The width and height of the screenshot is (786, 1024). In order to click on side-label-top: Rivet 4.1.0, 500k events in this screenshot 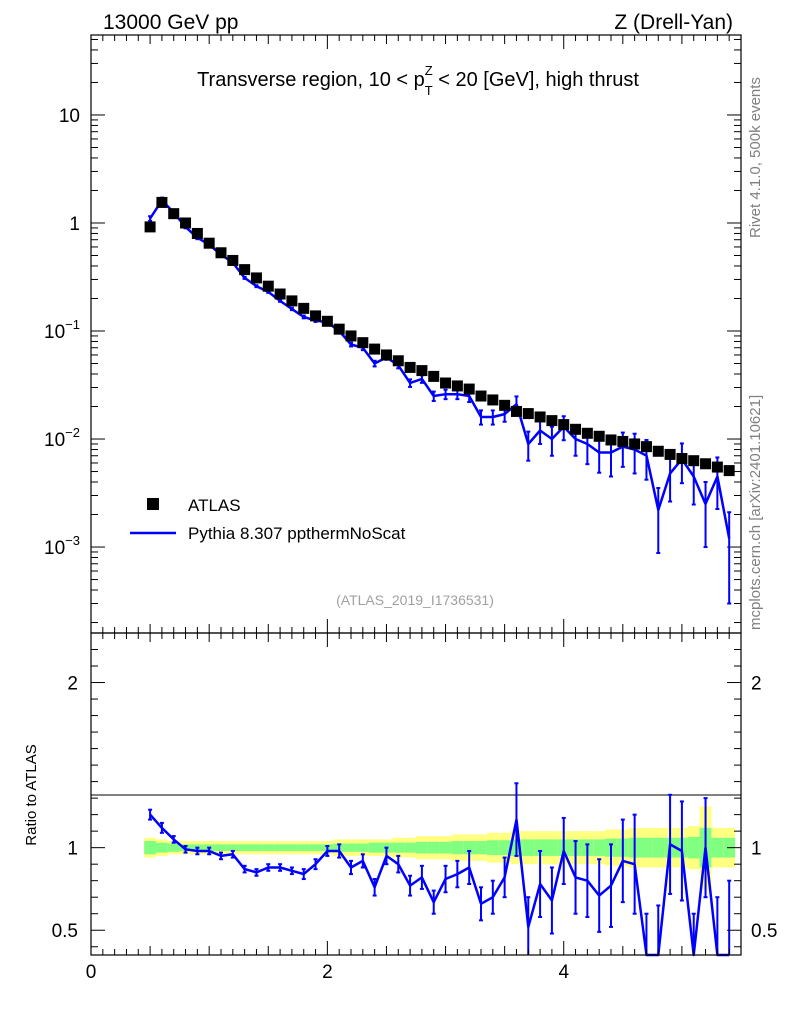, I will do `click(755, 157)`.